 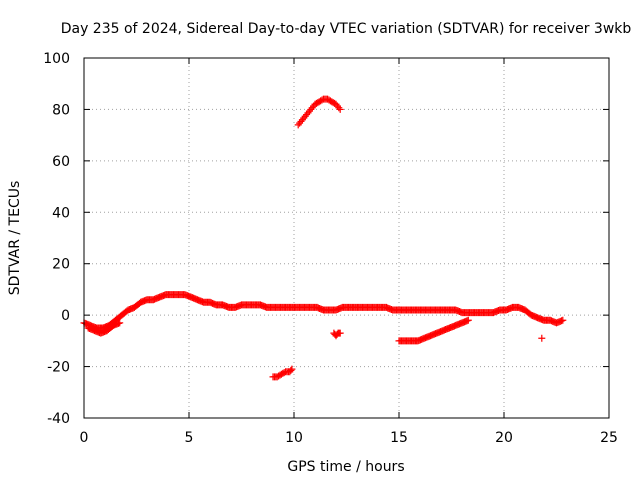 What do you see at coordinates (65, 316) in the screenshot?
I see `y-tick-label: 0` at bounding box center [65, 316].